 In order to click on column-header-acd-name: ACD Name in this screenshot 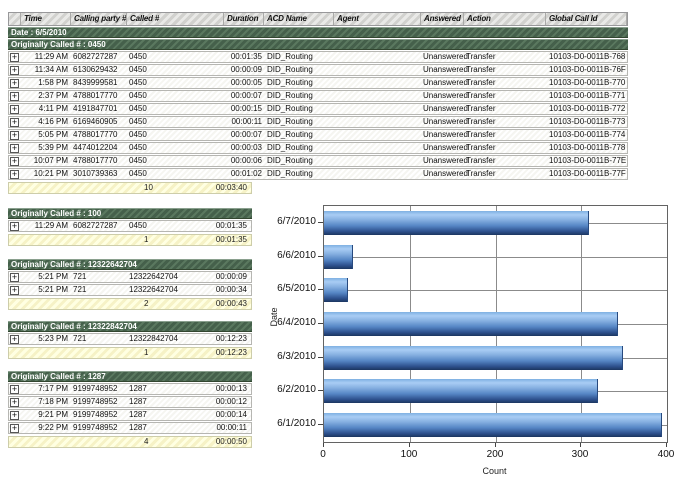, I will do `click(299, 19)`.